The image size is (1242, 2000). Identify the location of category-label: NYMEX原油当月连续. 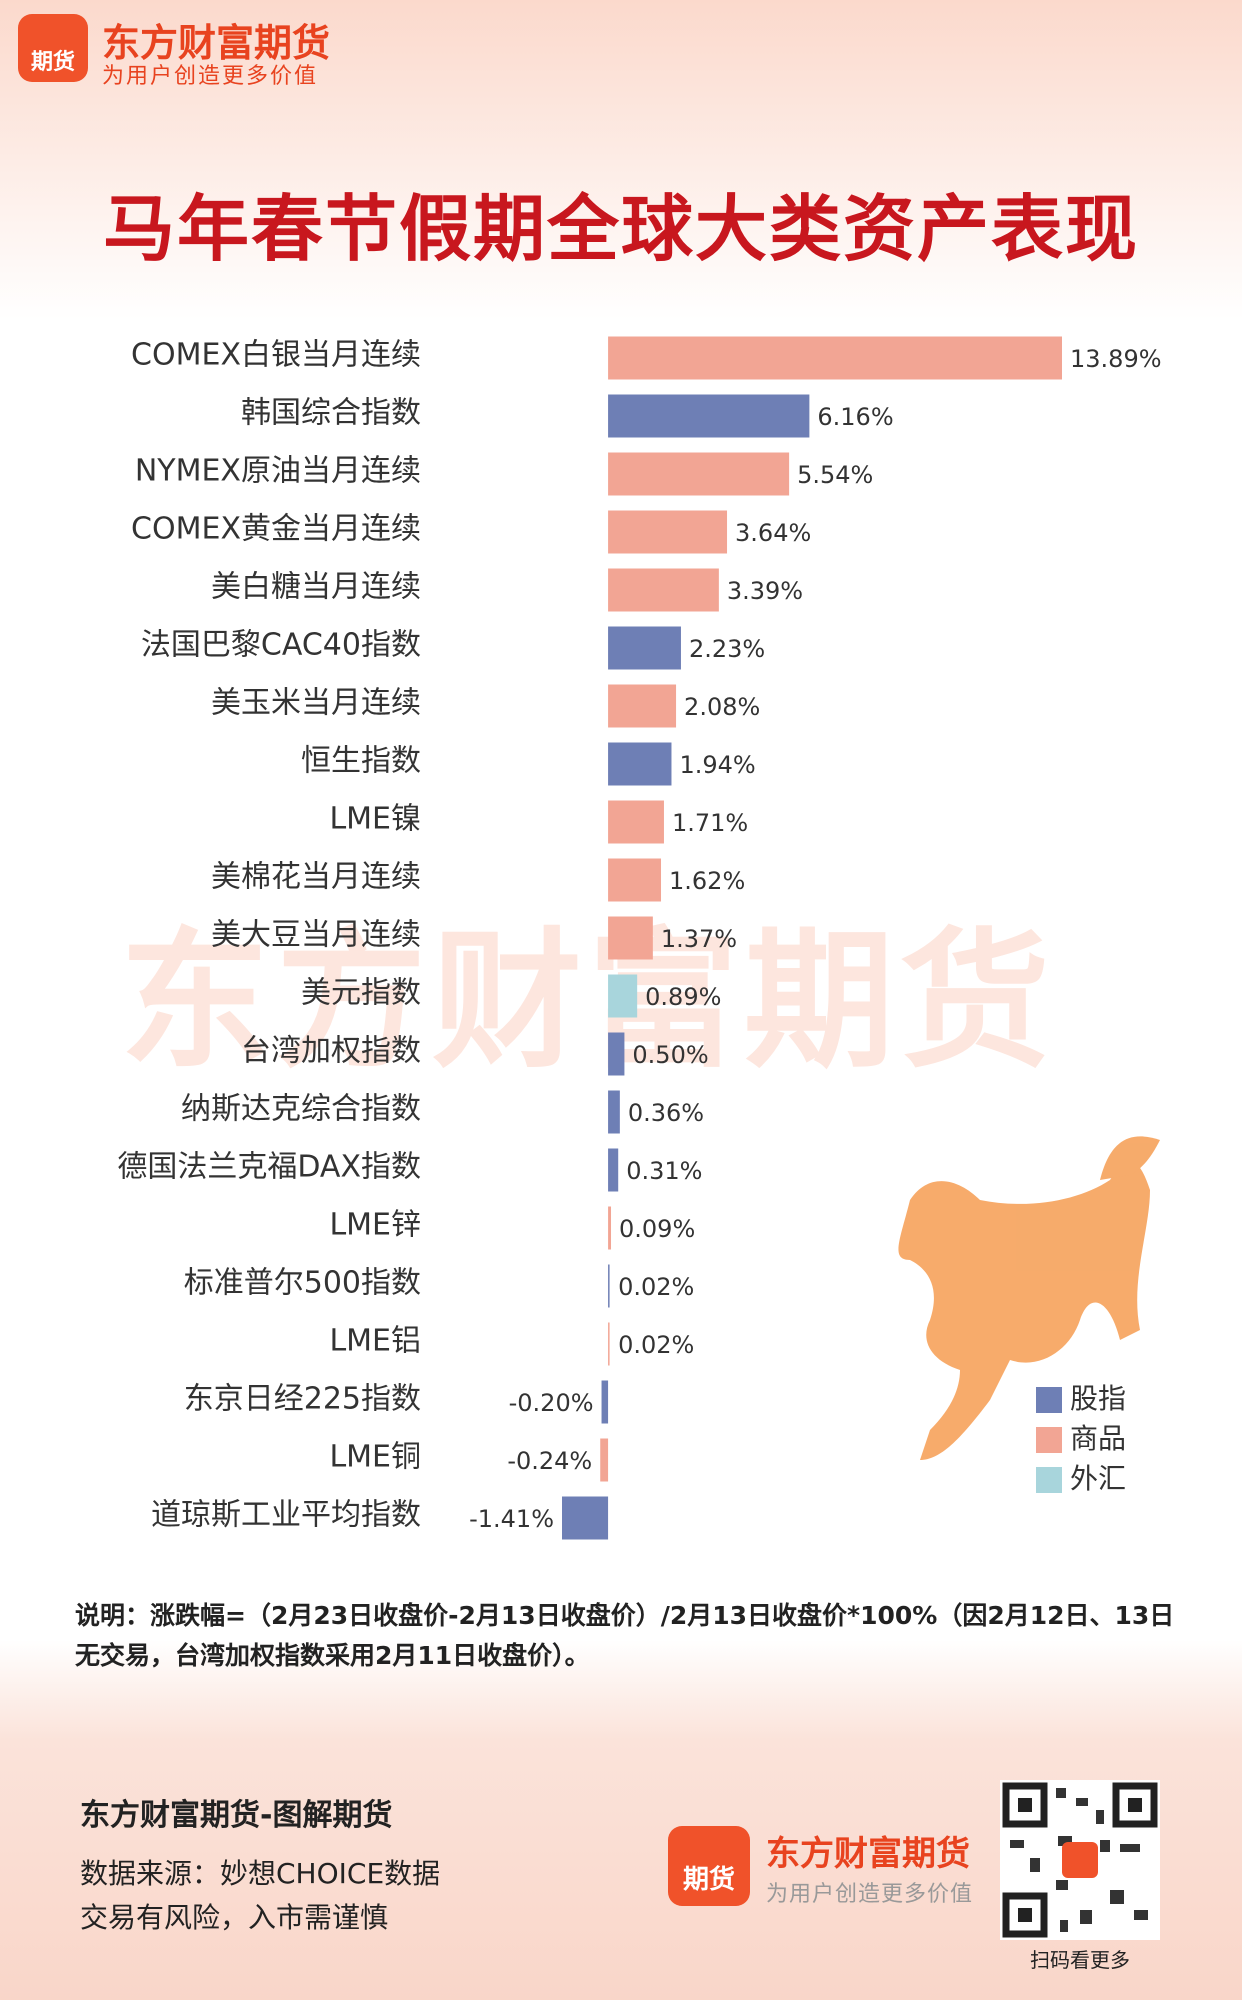
(278, 471).